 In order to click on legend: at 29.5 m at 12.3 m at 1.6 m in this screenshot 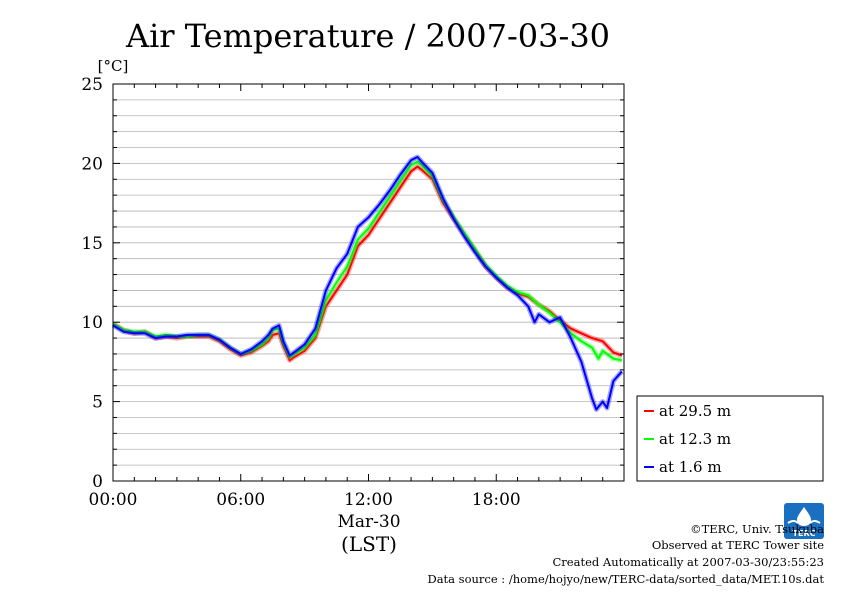, I will do `click(730, 438)`.